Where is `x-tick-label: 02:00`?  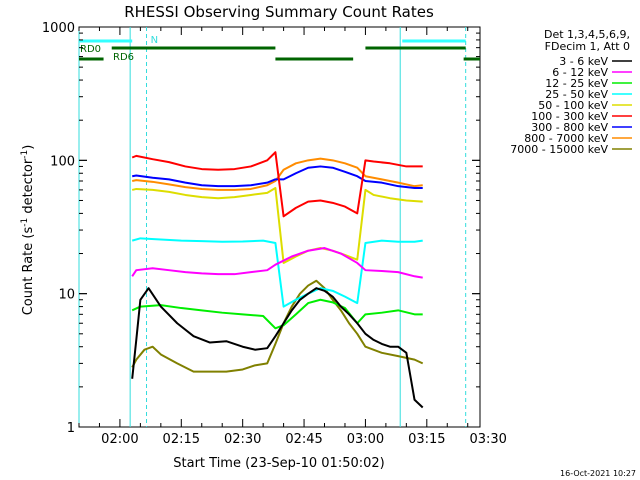
x-tick-label: 02:00 is located at coordinates (119, 439).